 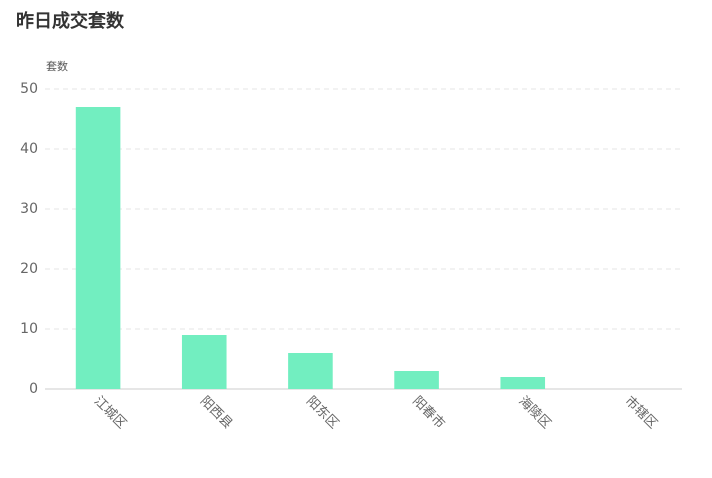 I want to click on y-tick-label: 30, so click(x=29, y=209).